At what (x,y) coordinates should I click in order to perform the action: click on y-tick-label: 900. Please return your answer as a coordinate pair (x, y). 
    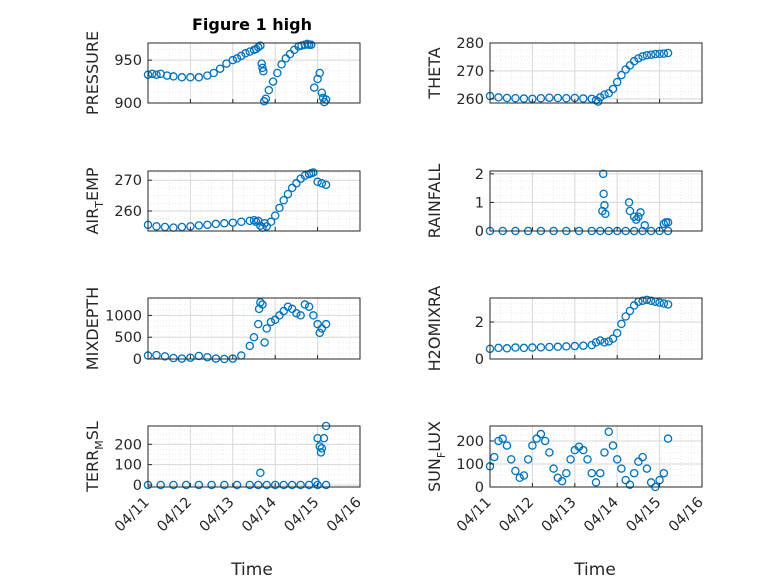
    Looking at the image, I should click on (128, 104).